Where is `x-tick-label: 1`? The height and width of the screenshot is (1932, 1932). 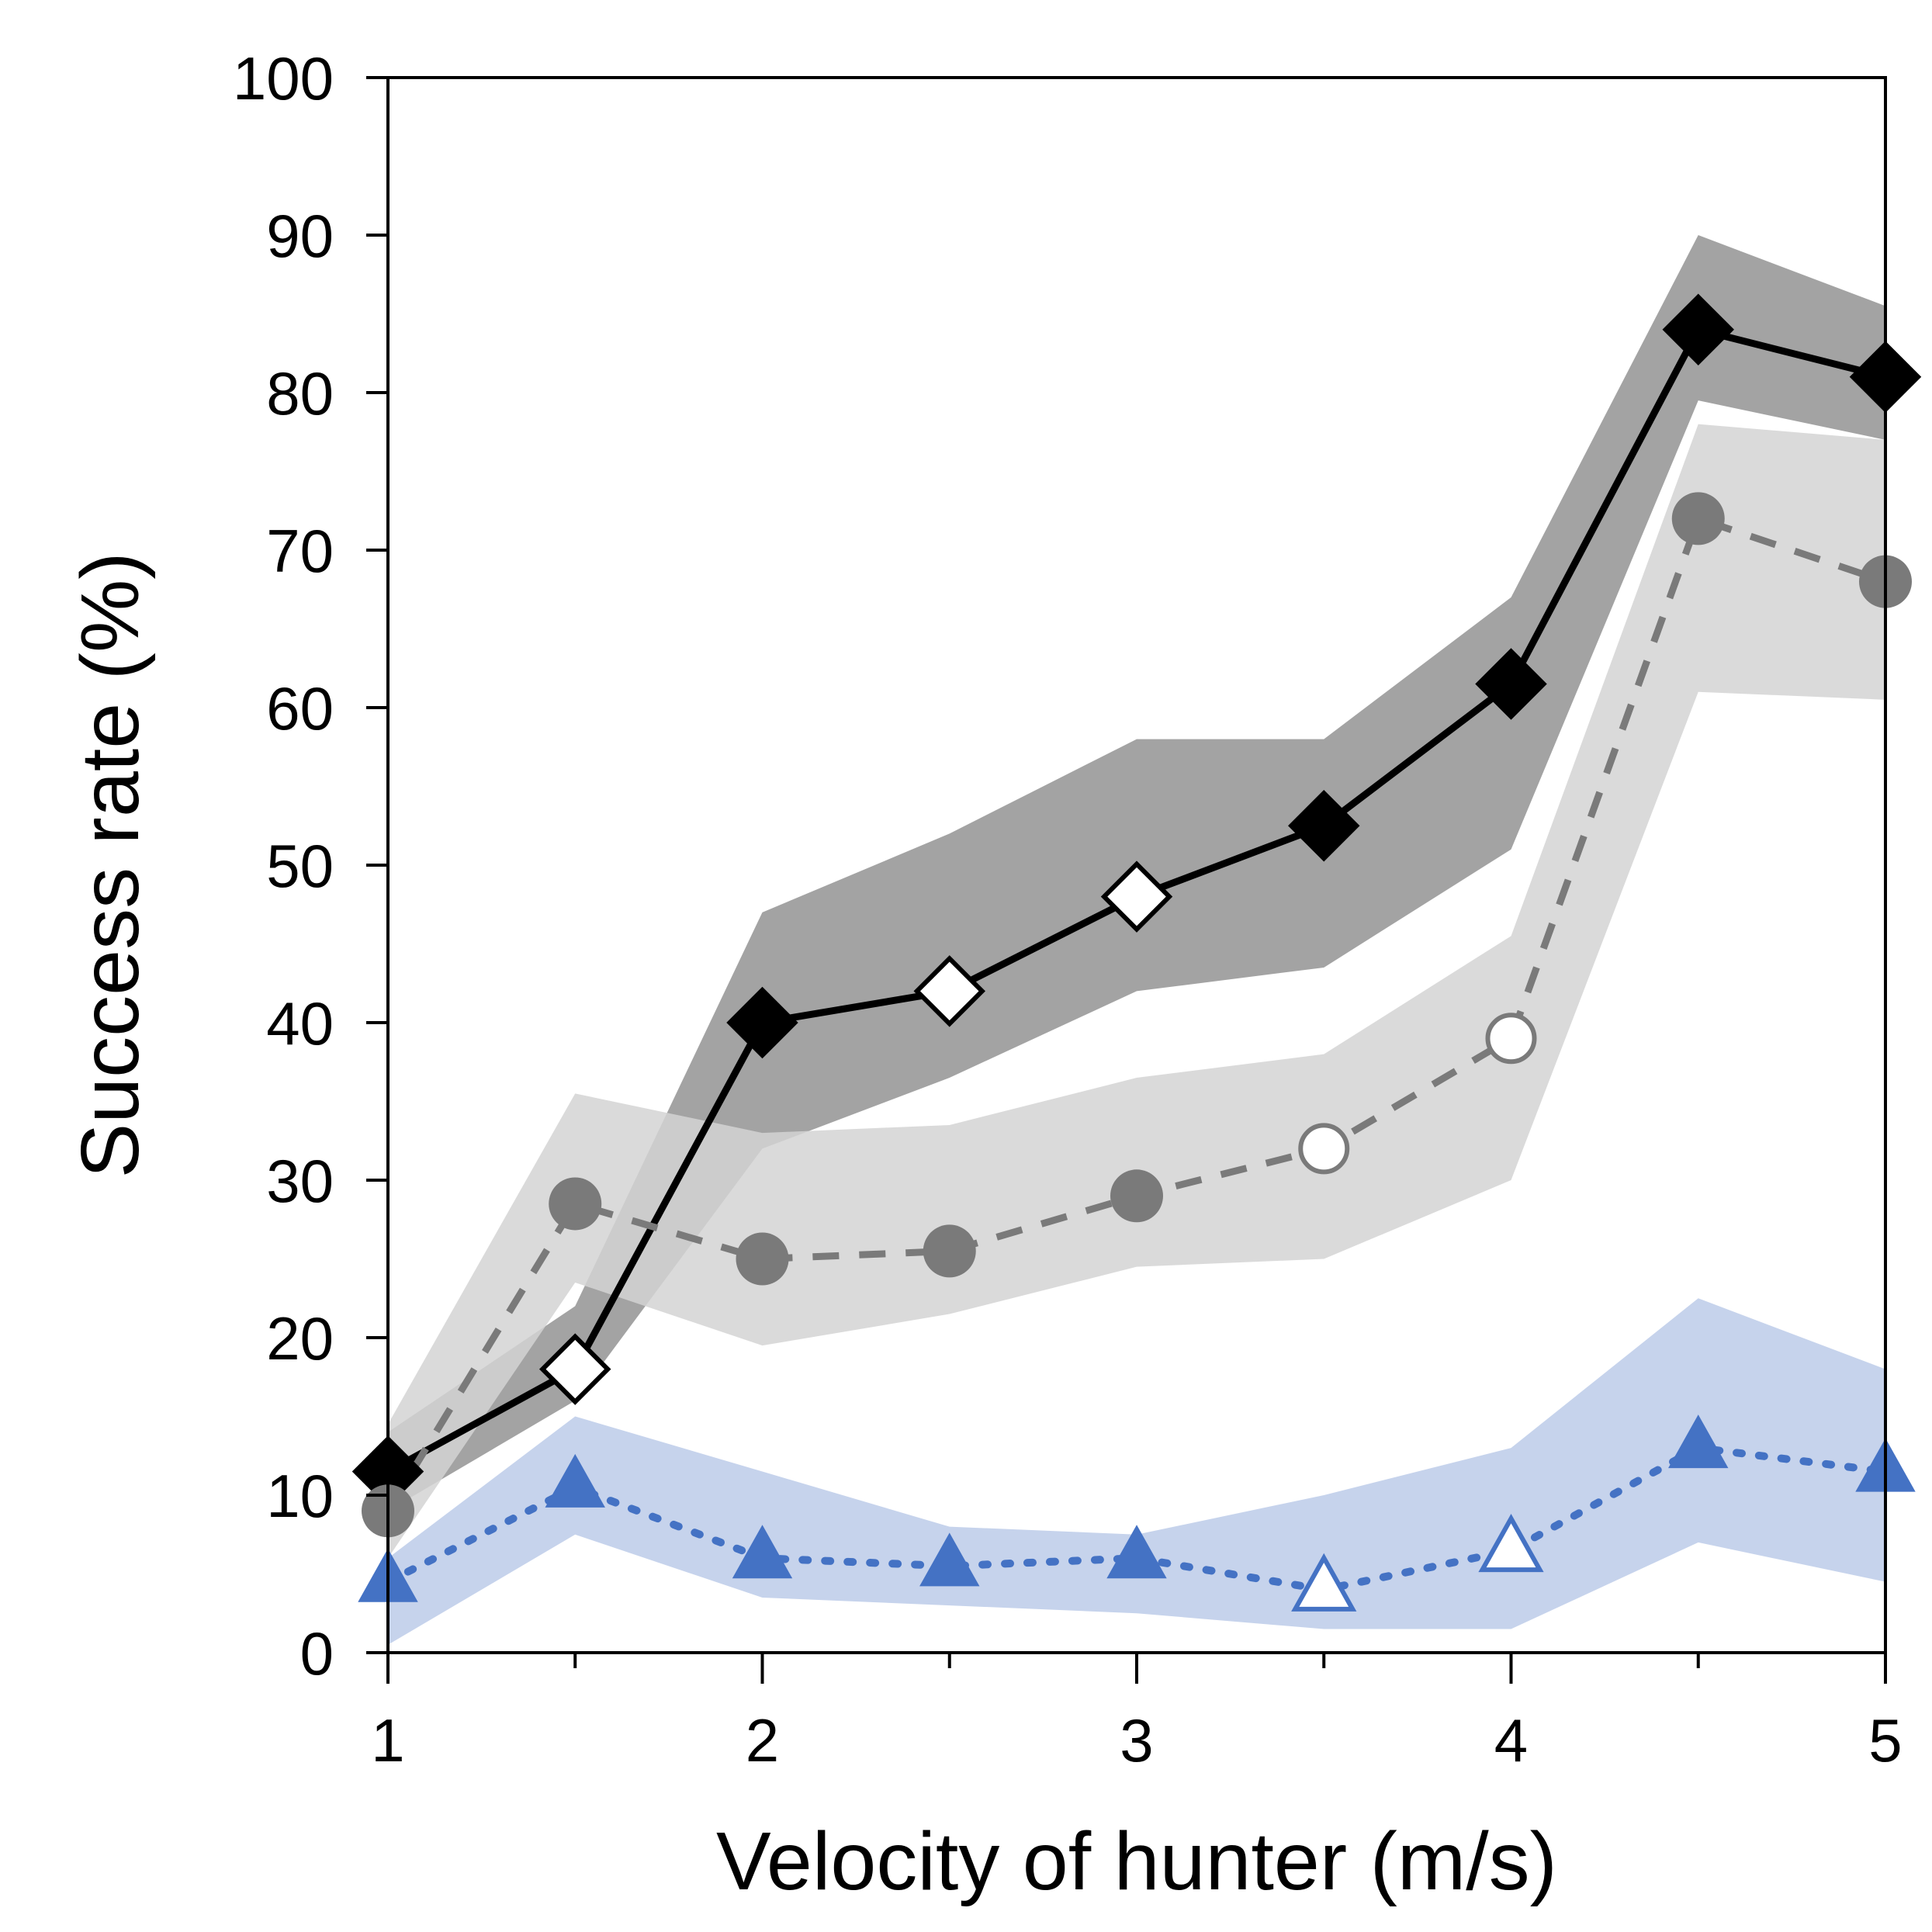 x-tick-label: 1 is located at coordinates (387, 1740).